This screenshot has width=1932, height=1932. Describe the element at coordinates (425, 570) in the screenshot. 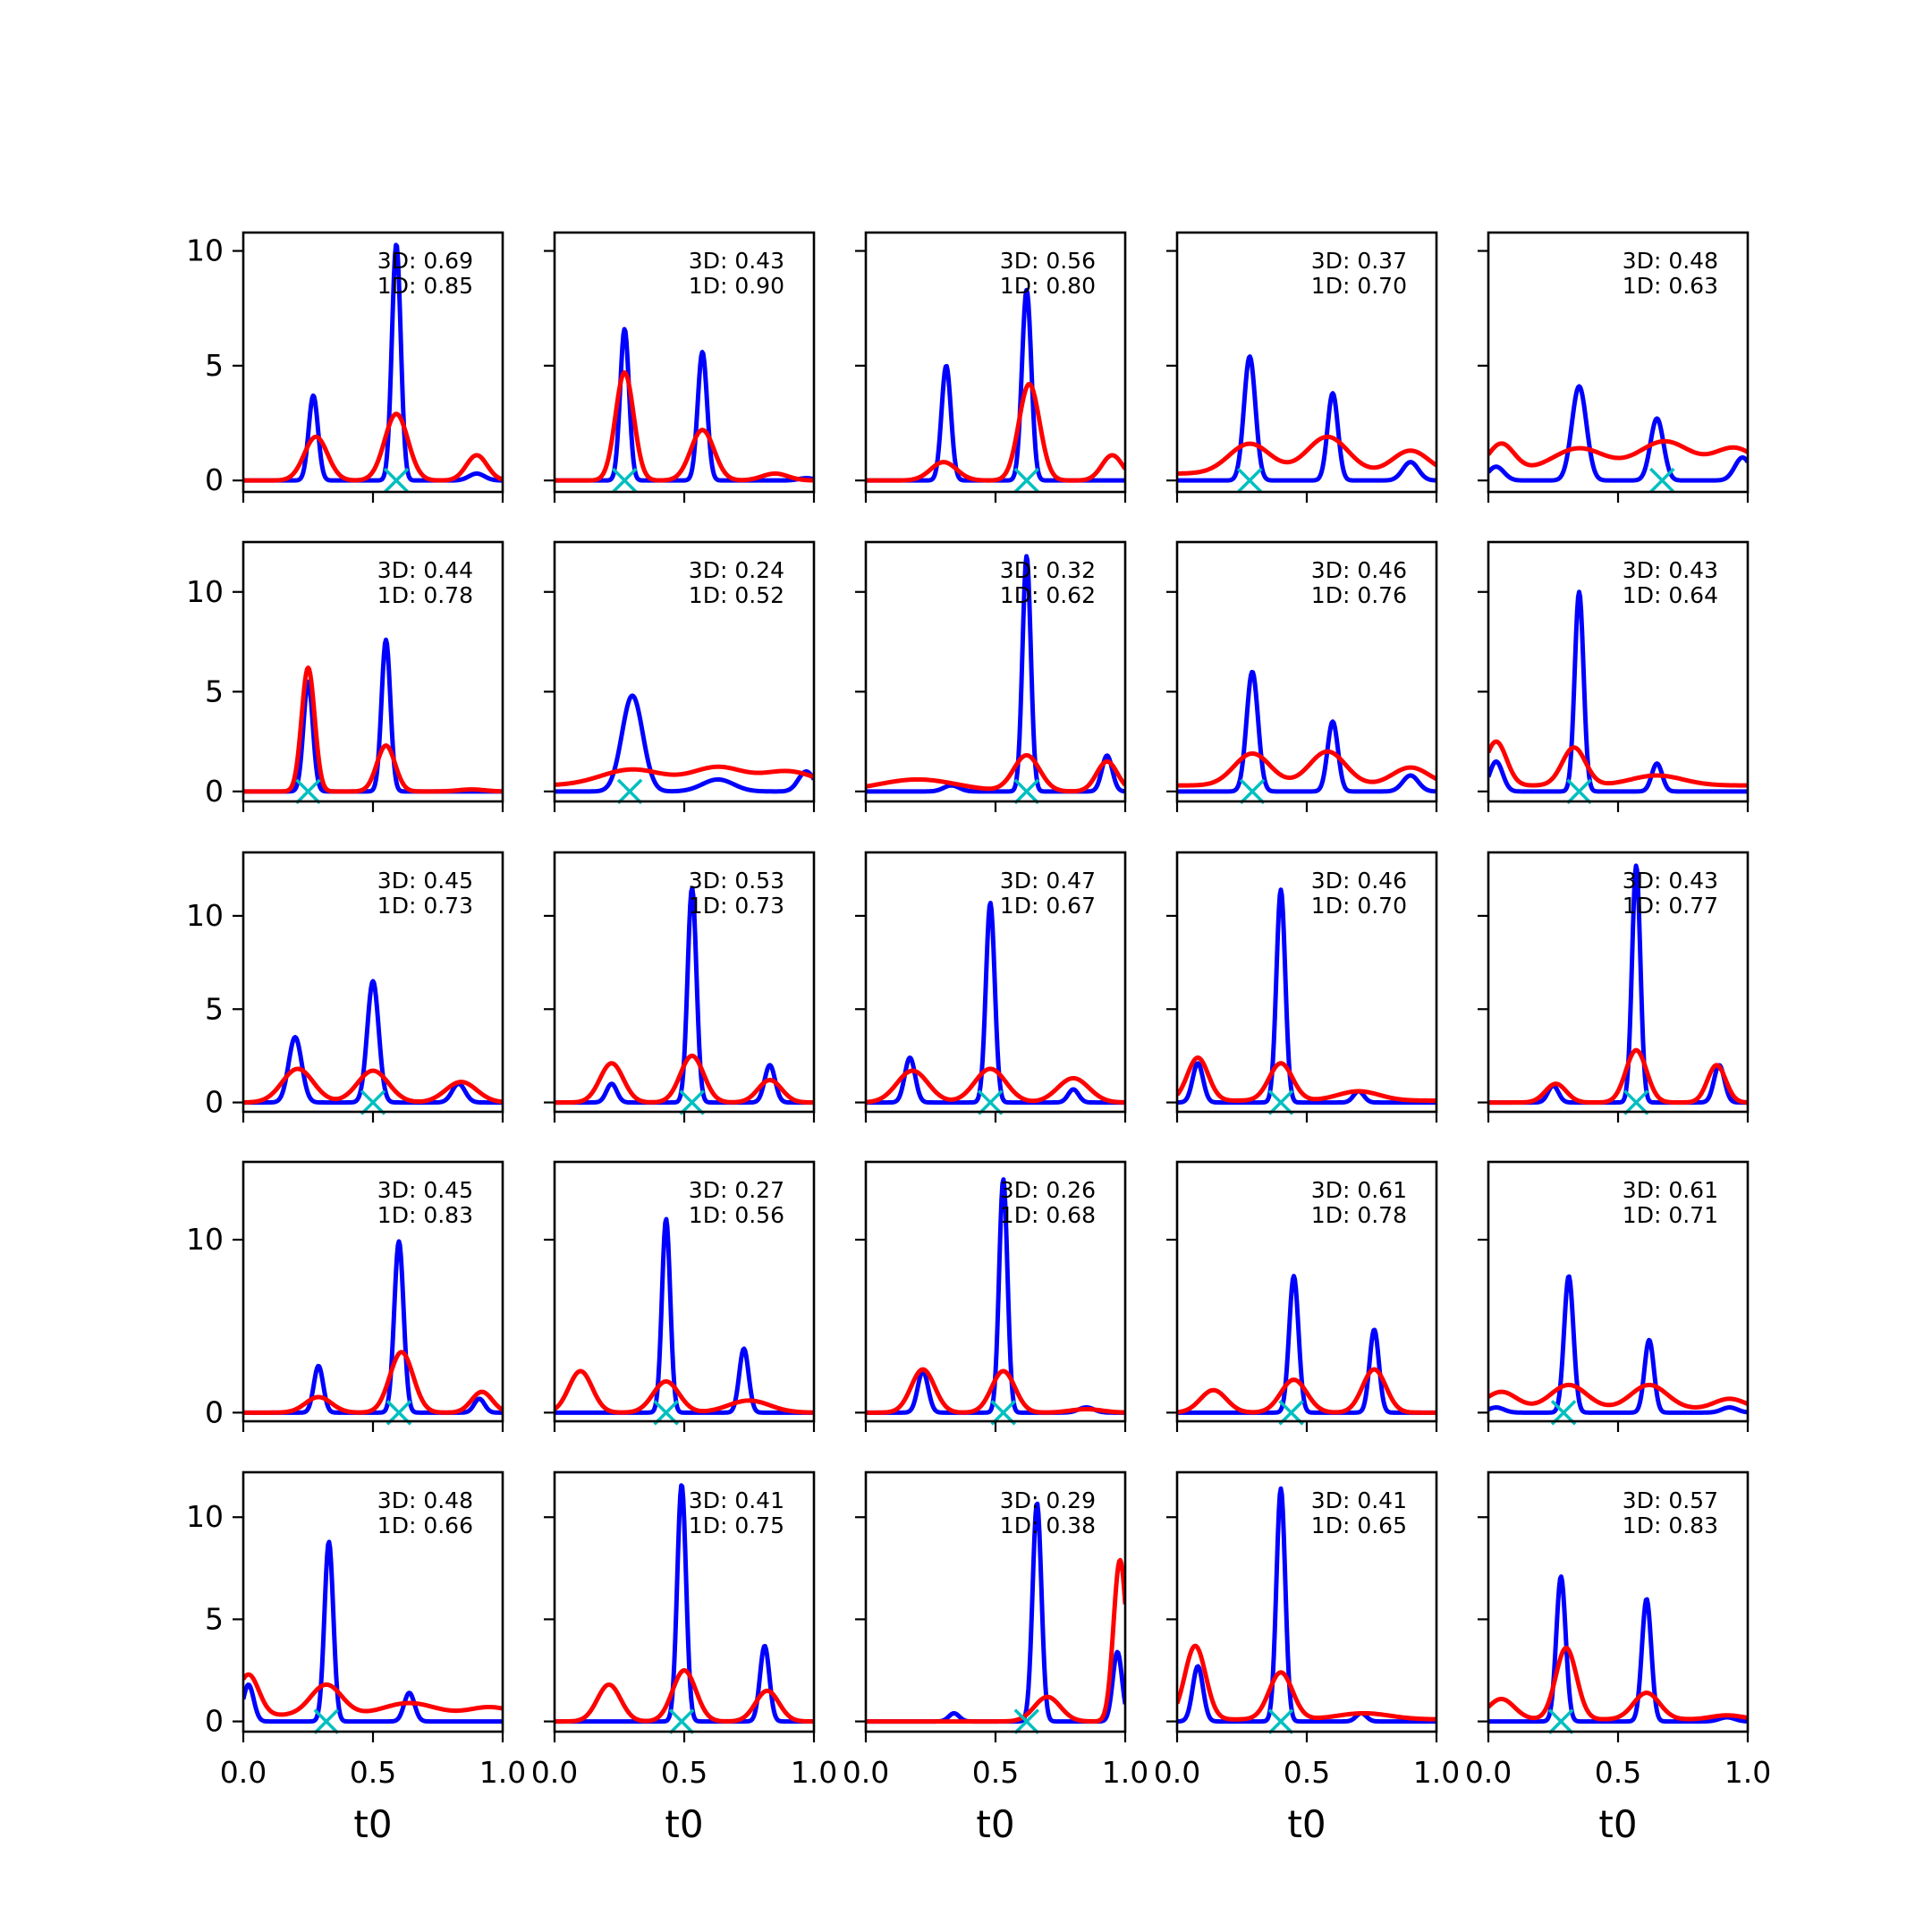

I see `score-label: 3D: 0.44` at that location.